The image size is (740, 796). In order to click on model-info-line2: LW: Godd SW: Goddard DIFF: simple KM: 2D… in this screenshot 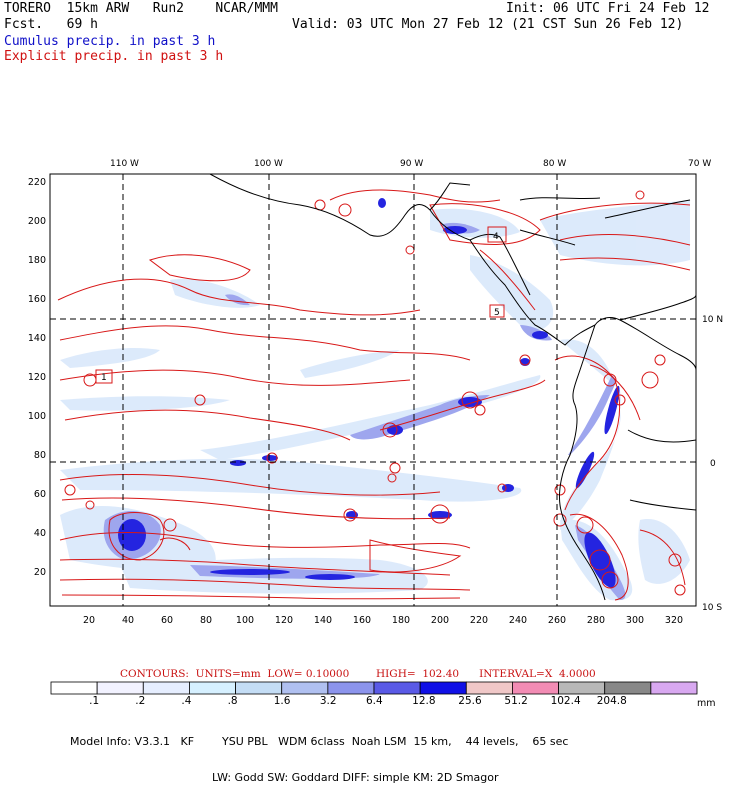, I will do `click(355, 777)`.